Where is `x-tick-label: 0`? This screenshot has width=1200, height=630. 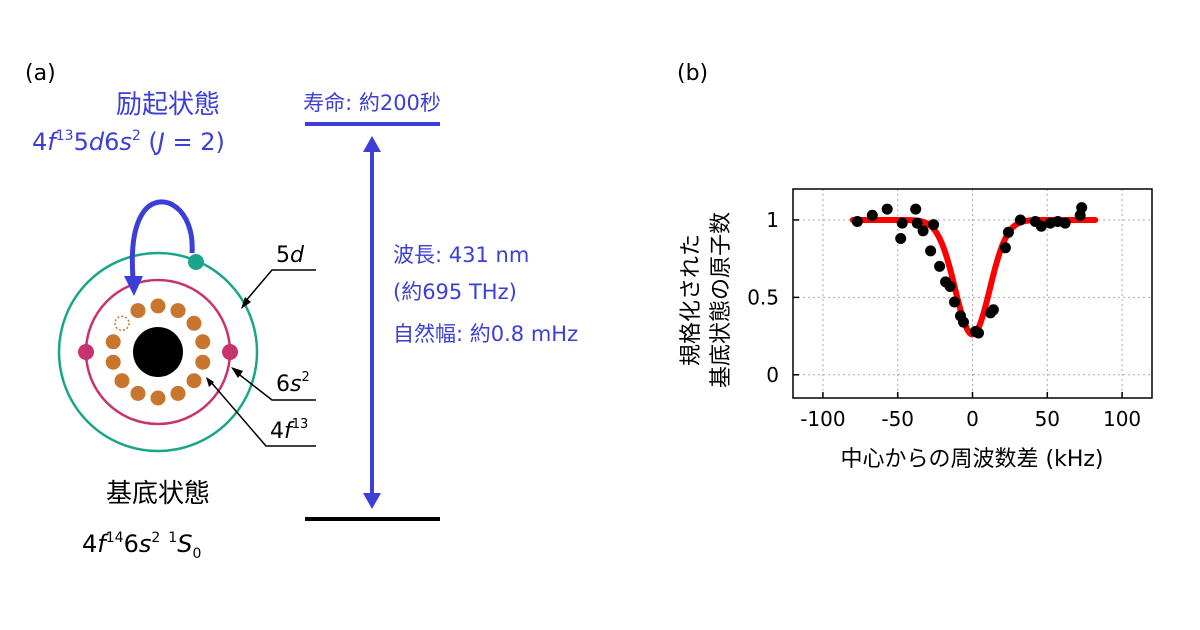
x-tick-label: 0 is located at coordinates (972, 419).